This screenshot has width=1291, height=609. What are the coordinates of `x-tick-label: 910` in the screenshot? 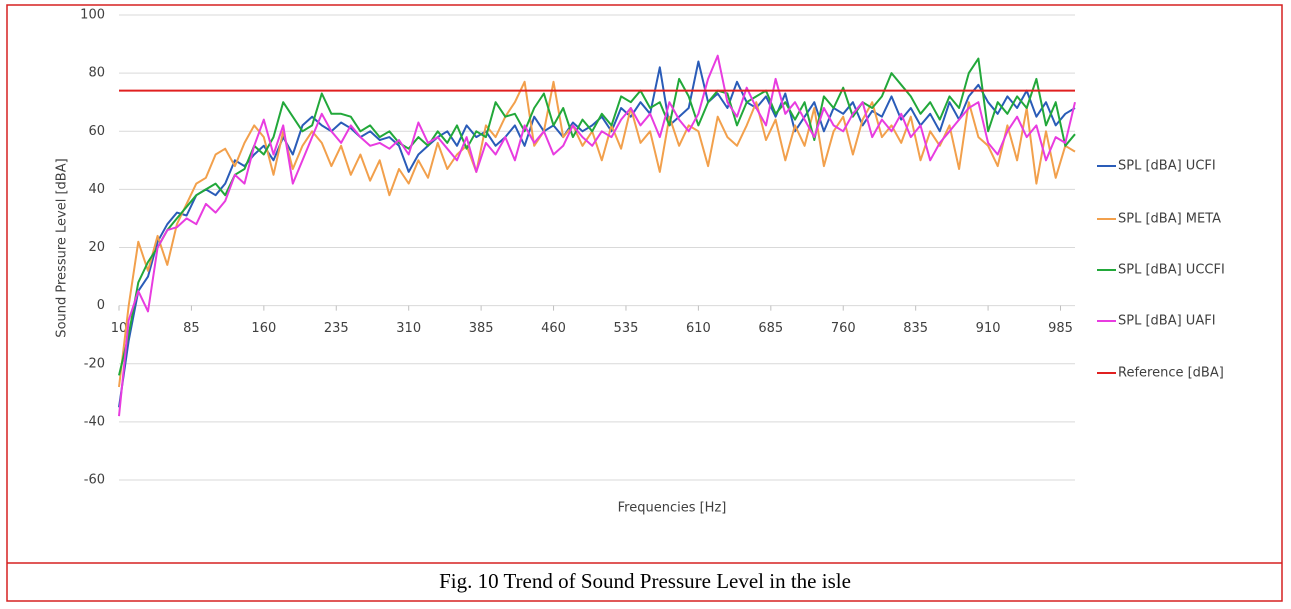 It's located at (988, 328).